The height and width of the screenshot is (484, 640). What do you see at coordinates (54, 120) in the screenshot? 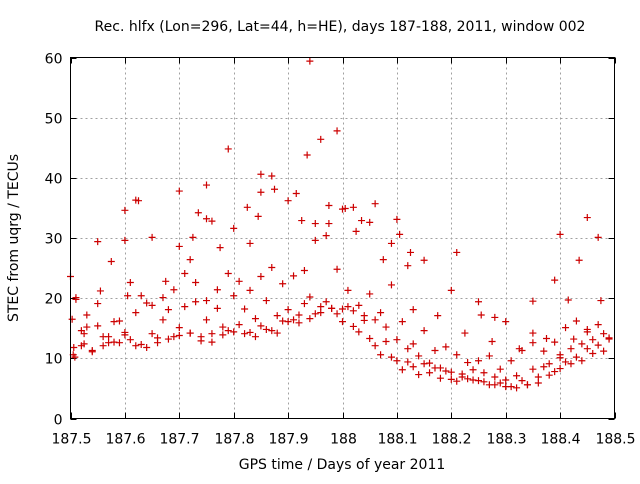
I see `y-tick-label: 50` at bounding box center [54, 120].